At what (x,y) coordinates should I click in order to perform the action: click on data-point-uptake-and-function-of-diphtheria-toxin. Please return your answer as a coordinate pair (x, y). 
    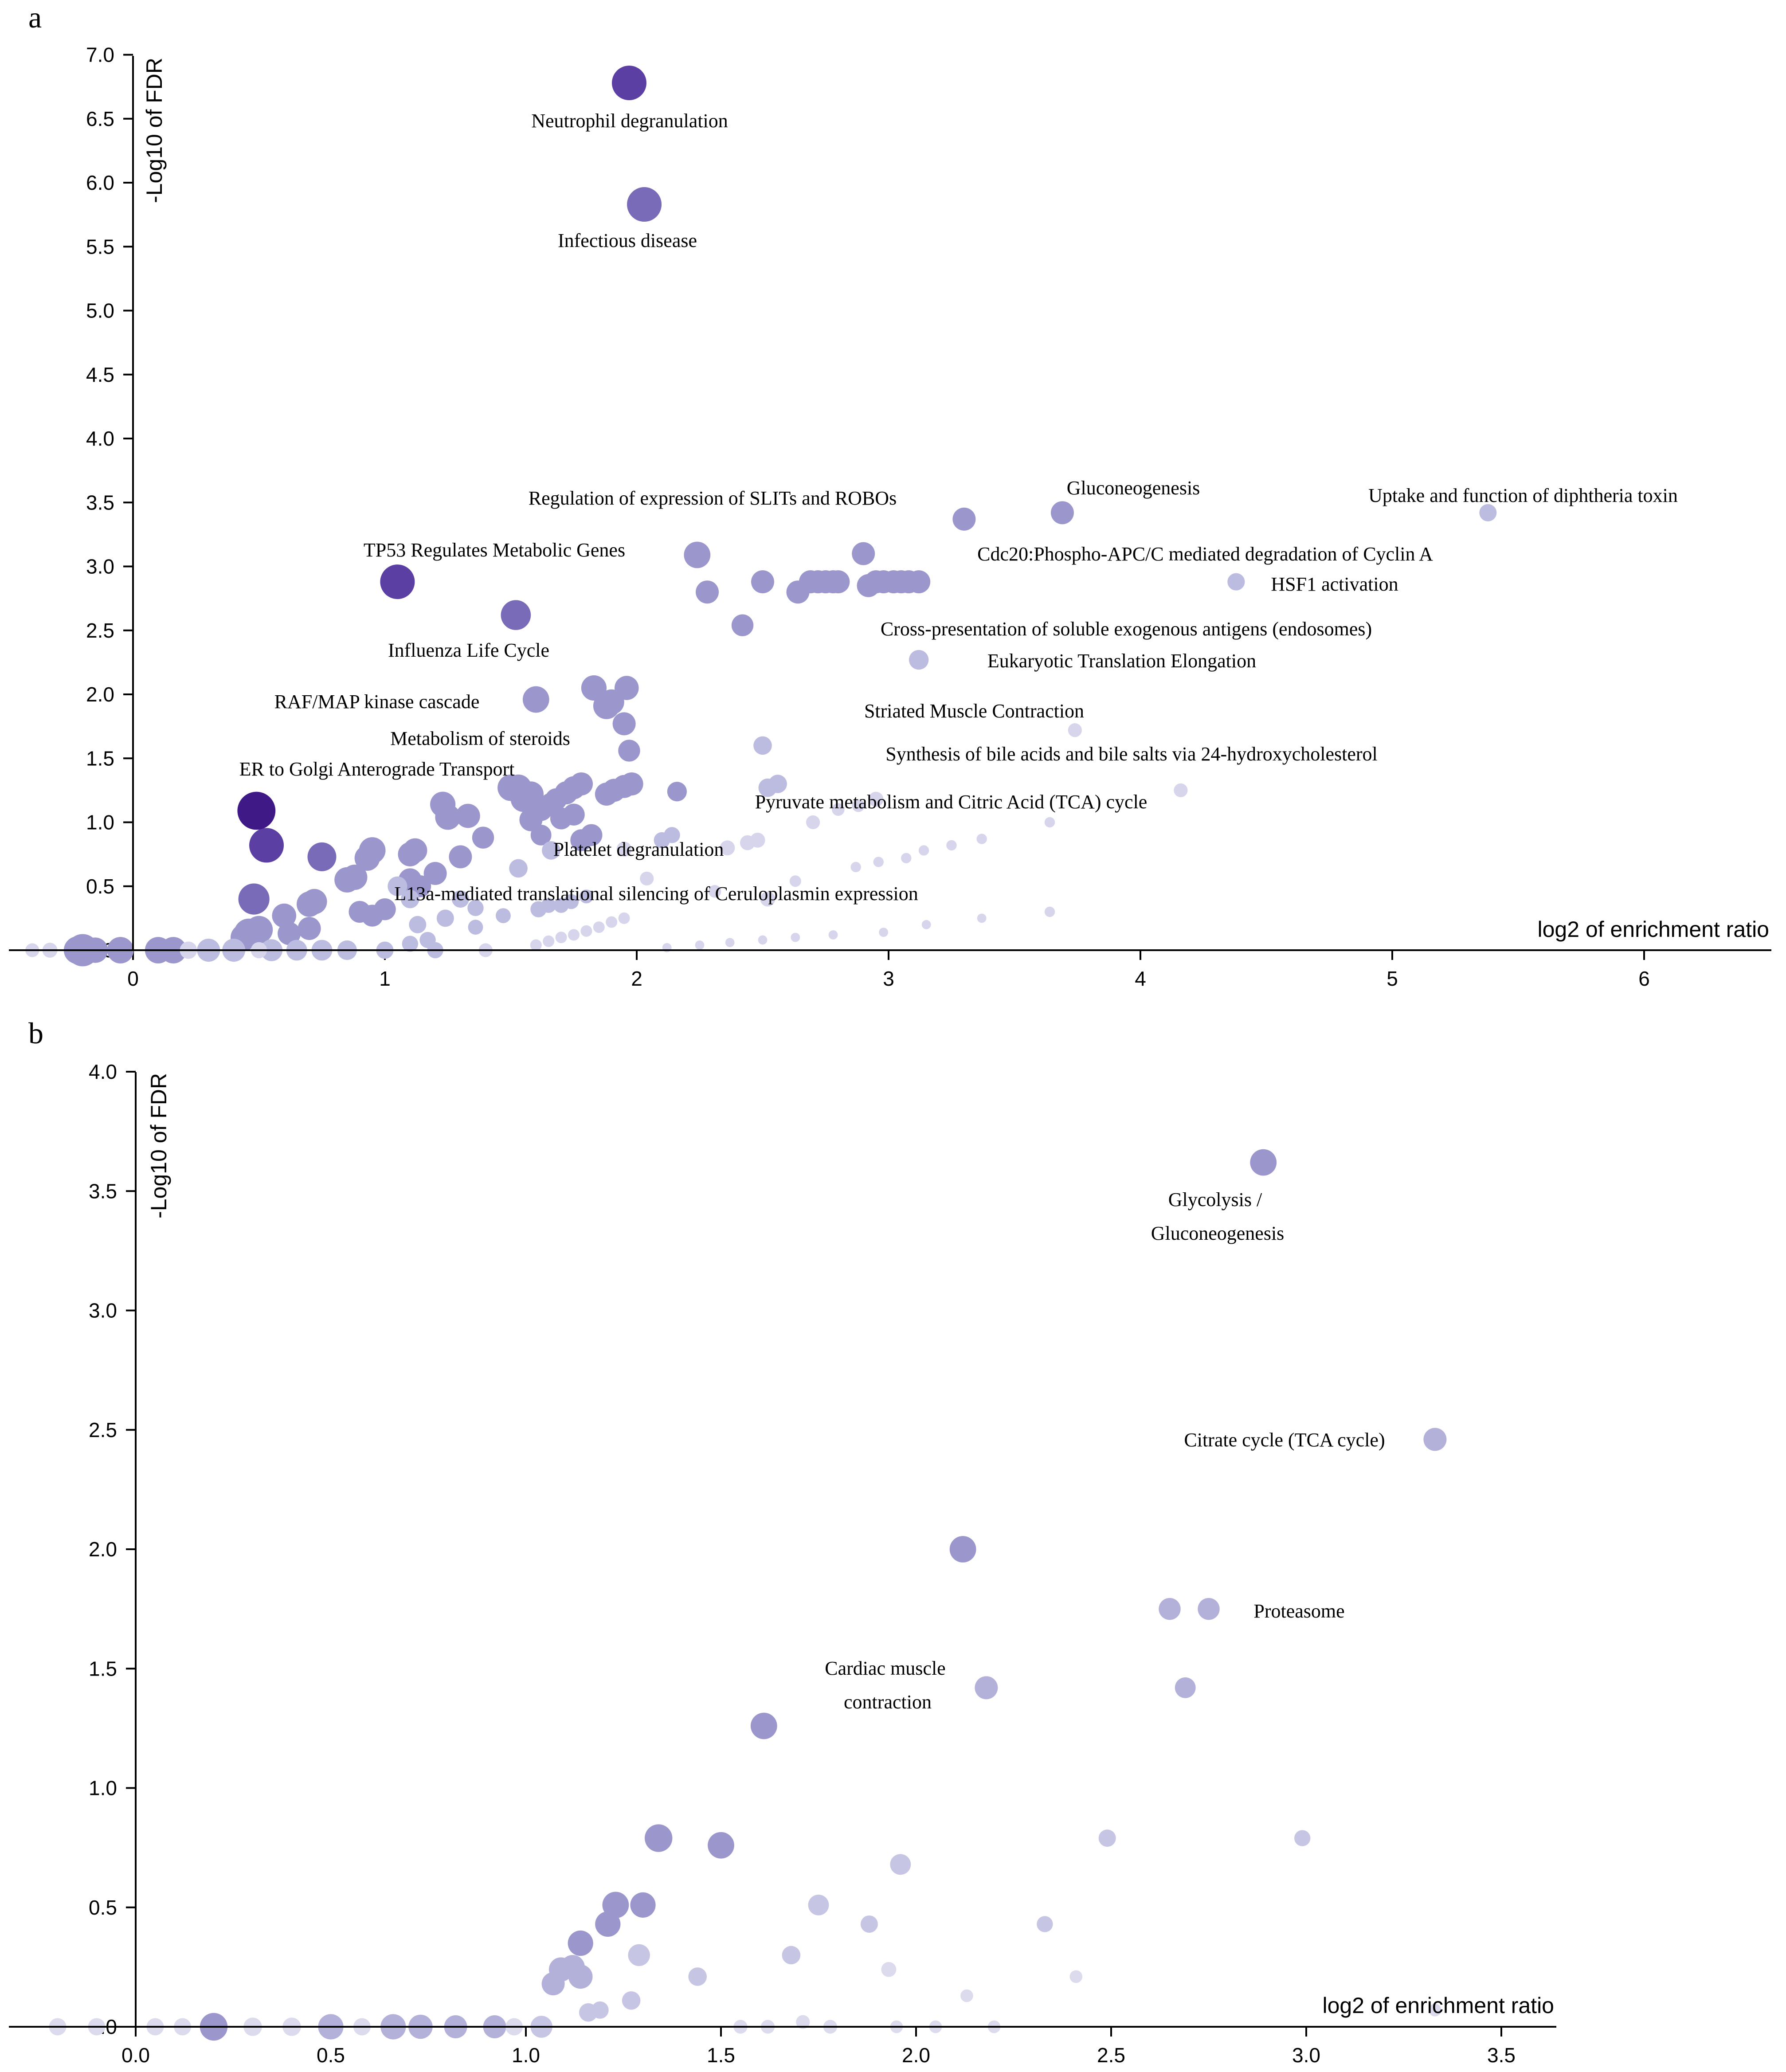
    Looking at the image, I should click on (1488, 512).